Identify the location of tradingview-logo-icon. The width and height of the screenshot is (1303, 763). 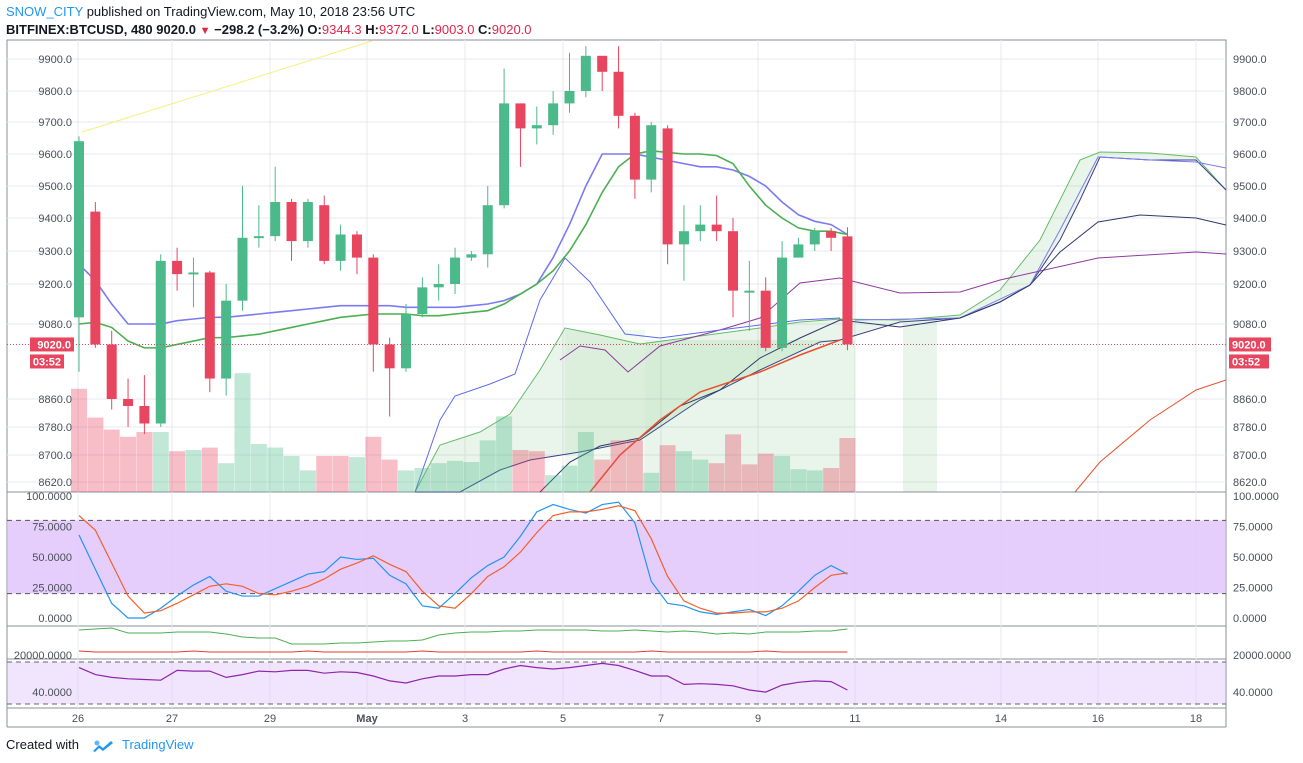
(102, 746).